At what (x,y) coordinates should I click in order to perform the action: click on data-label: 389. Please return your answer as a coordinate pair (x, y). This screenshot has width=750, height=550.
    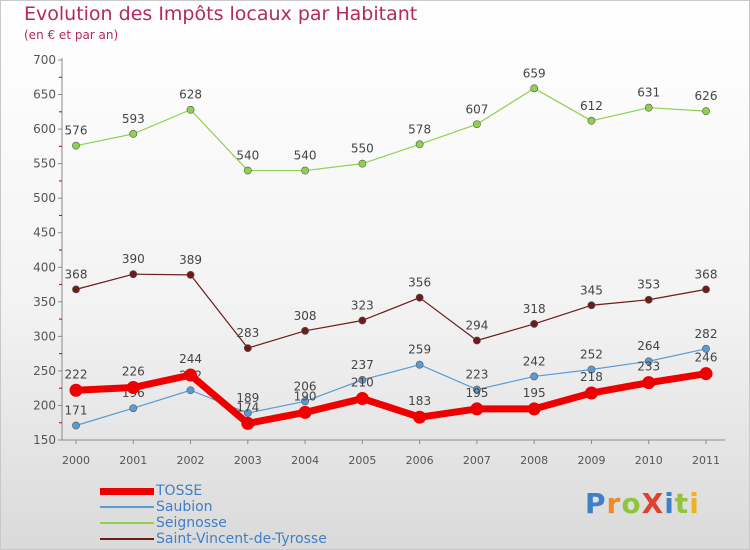
    Looking at the image, I should click on (190, 260).